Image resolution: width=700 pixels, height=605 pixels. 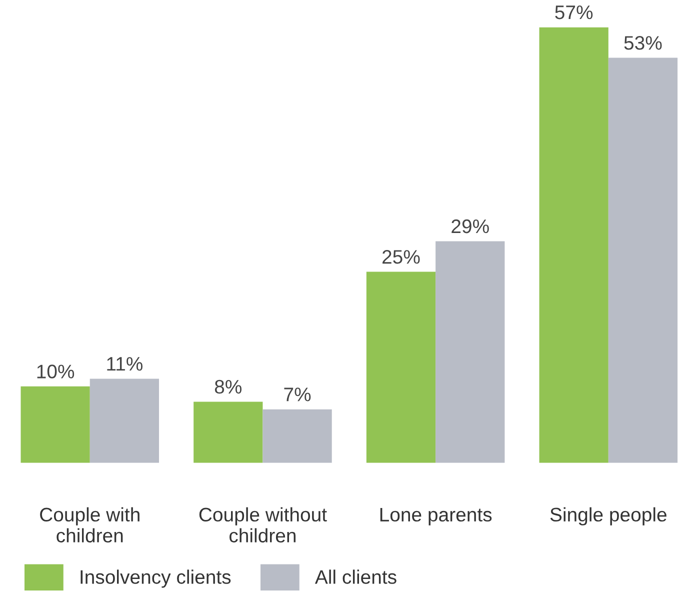 I want to click on legend-label: Insolvency clients, so click(x=155, y=579).